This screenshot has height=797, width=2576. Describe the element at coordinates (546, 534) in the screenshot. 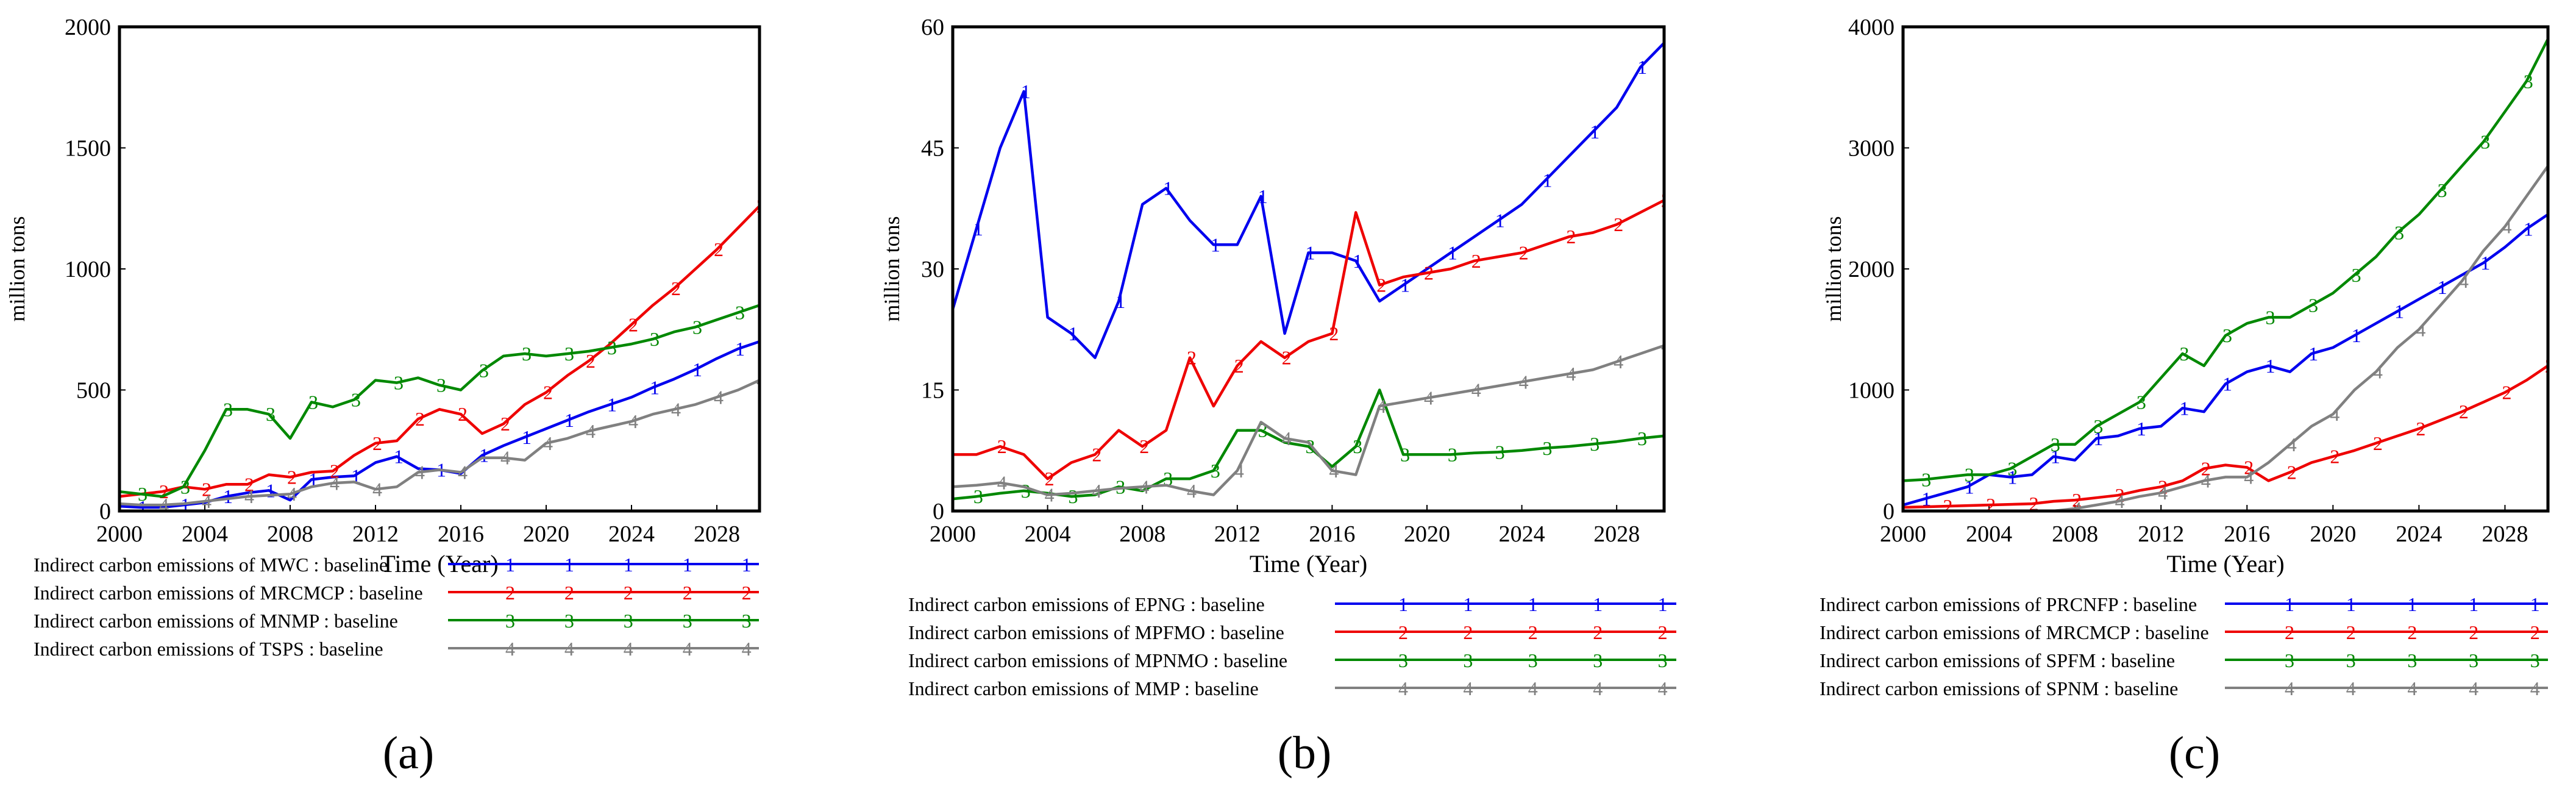

I see `x-tick-label: 2020` at that location.